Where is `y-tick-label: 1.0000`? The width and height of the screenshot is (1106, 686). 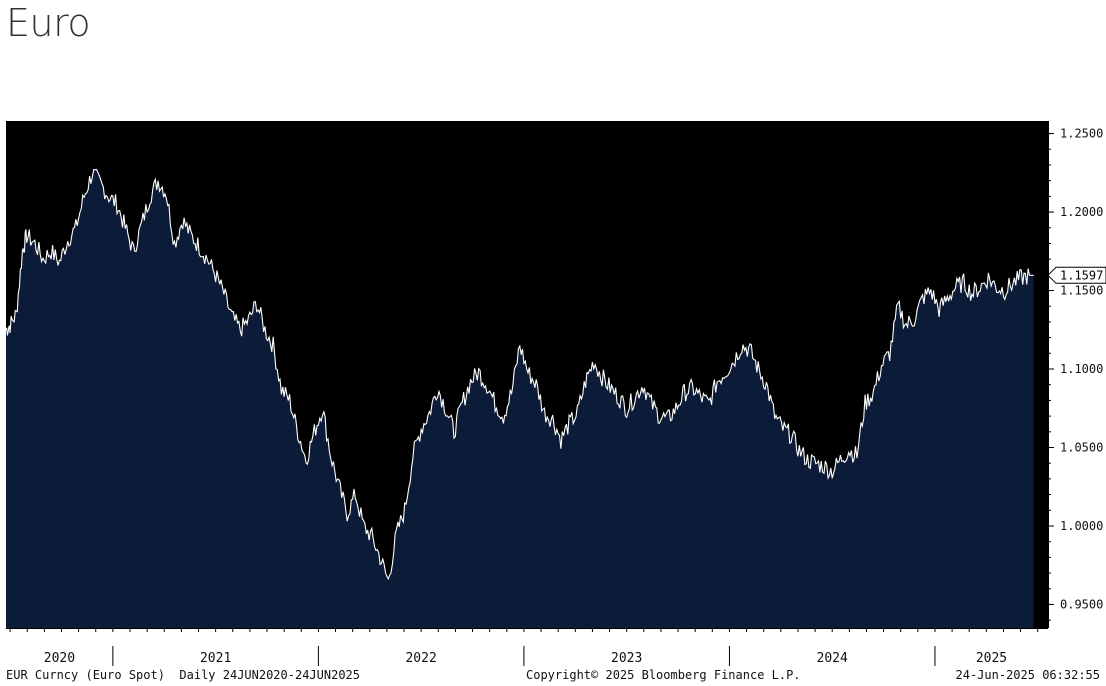
y-tick-label: 1.0000 is located at coordinates (1081, 526).